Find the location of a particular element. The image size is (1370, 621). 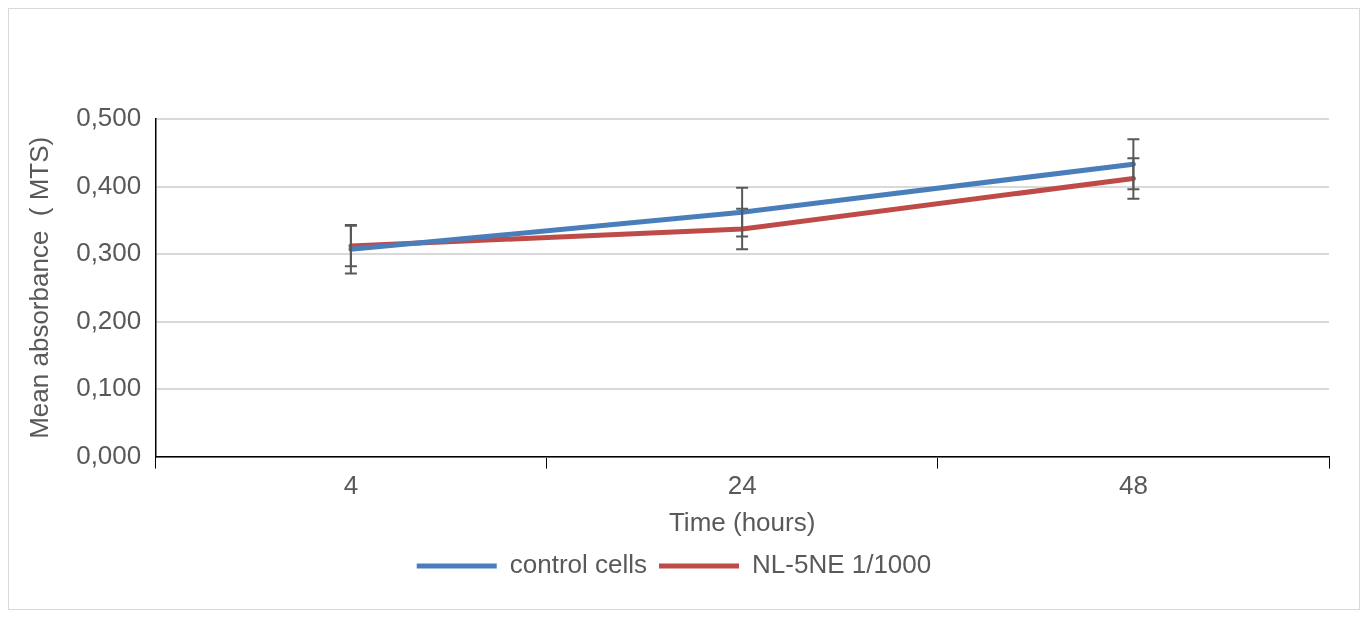

x-tick-label: 48 is located at coordinates (1133, 485).